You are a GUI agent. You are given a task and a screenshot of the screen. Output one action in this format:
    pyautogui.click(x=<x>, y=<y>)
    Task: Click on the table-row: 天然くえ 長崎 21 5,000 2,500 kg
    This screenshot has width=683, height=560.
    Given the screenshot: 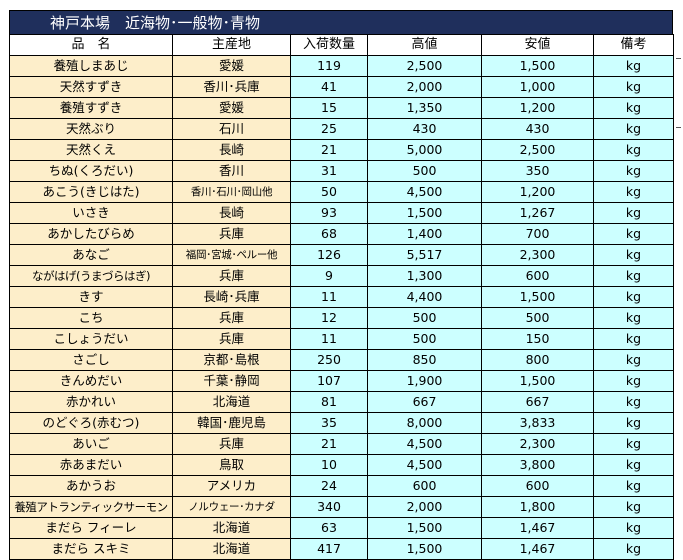 What is the action you would take?
    pyautogui.click(x=341, y=150)
    